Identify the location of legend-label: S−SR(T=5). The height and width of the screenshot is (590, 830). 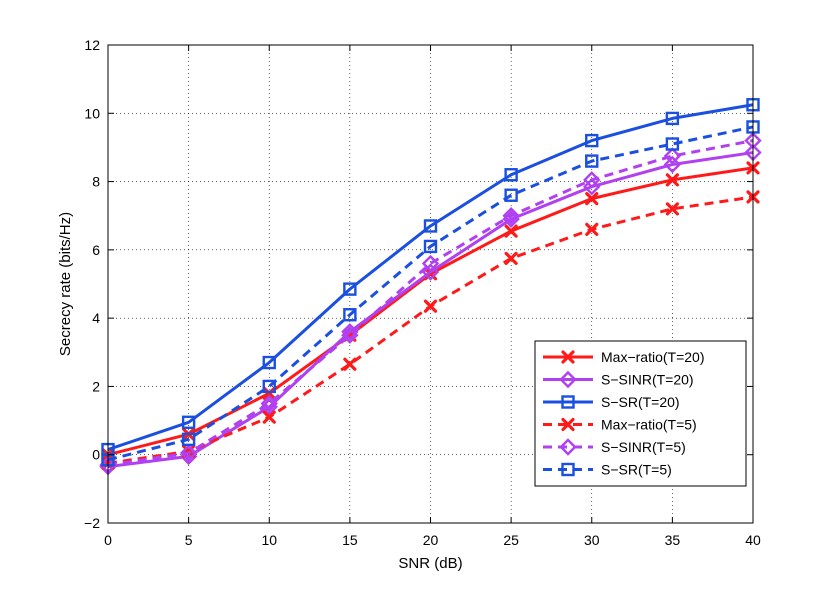
(636, 470).